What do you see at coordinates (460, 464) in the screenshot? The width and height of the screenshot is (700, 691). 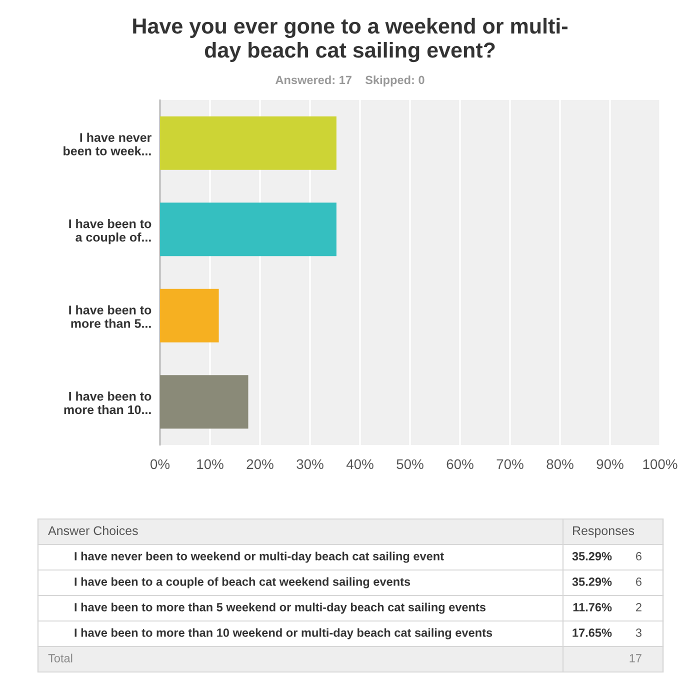 I see `x-tick-label: 60%` at bounding box center [460, 464].